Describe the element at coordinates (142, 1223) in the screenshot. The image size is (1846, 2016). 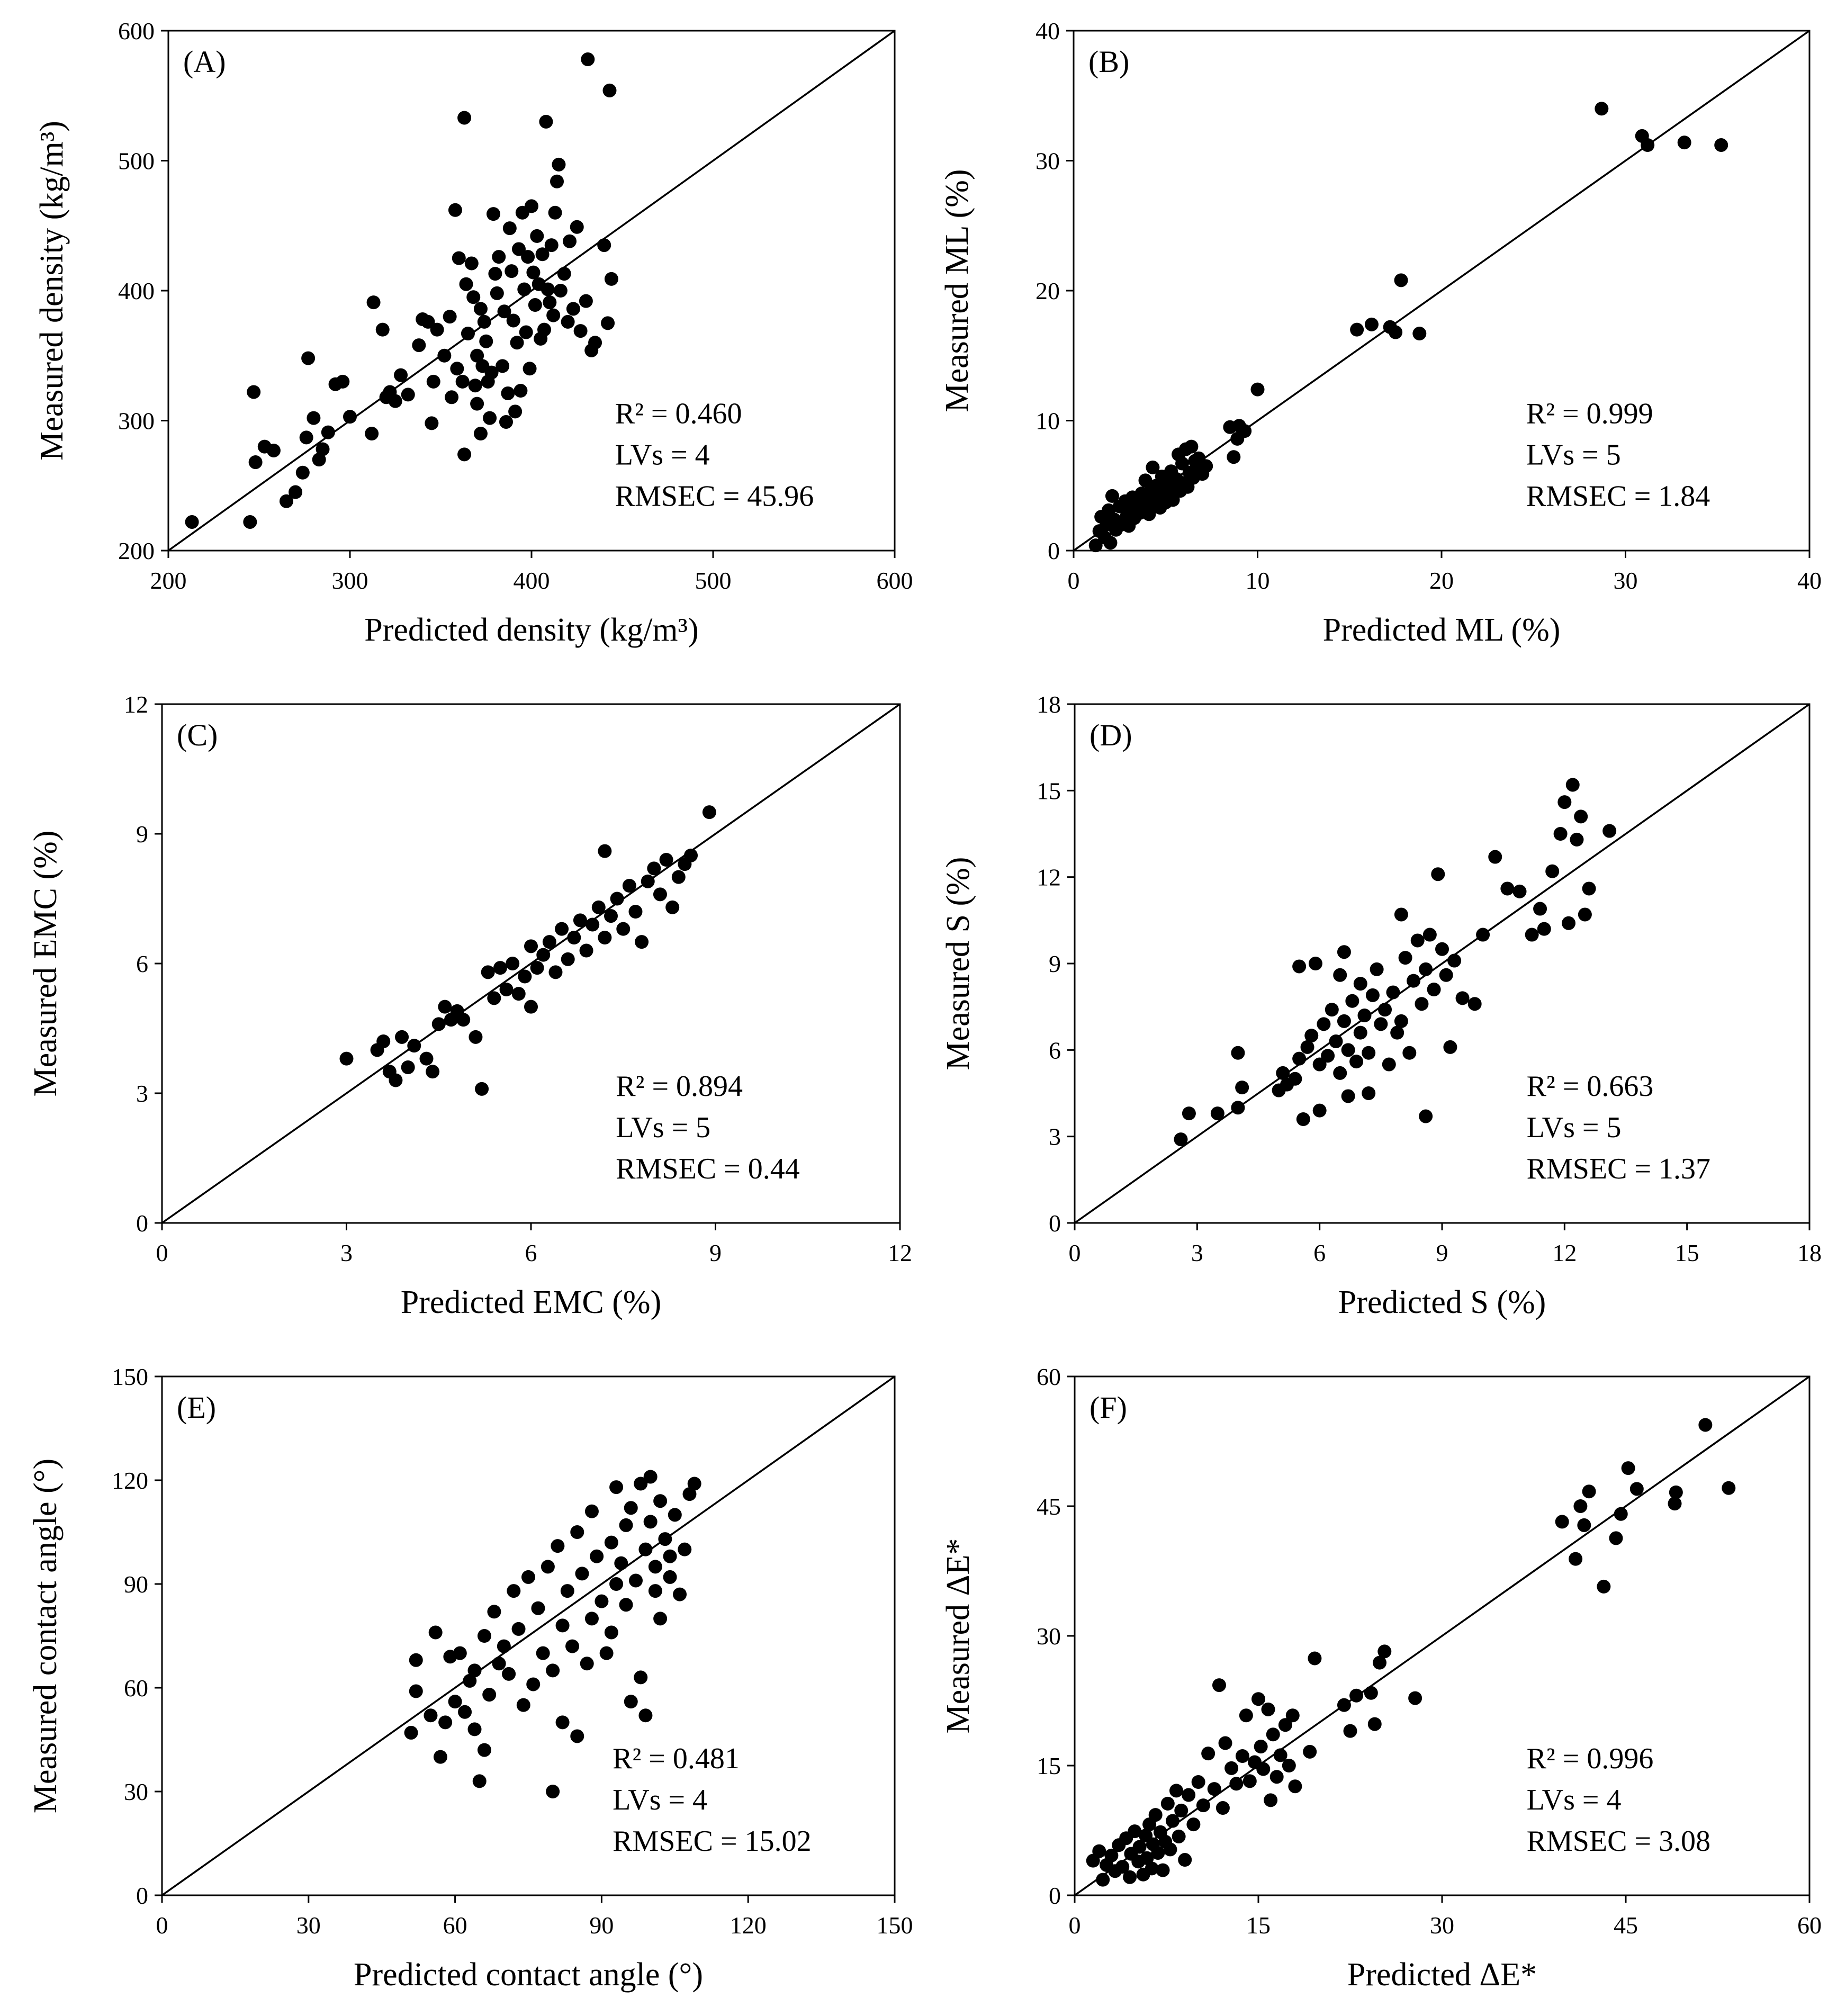
I see `y-tick-label: 0` at that location.